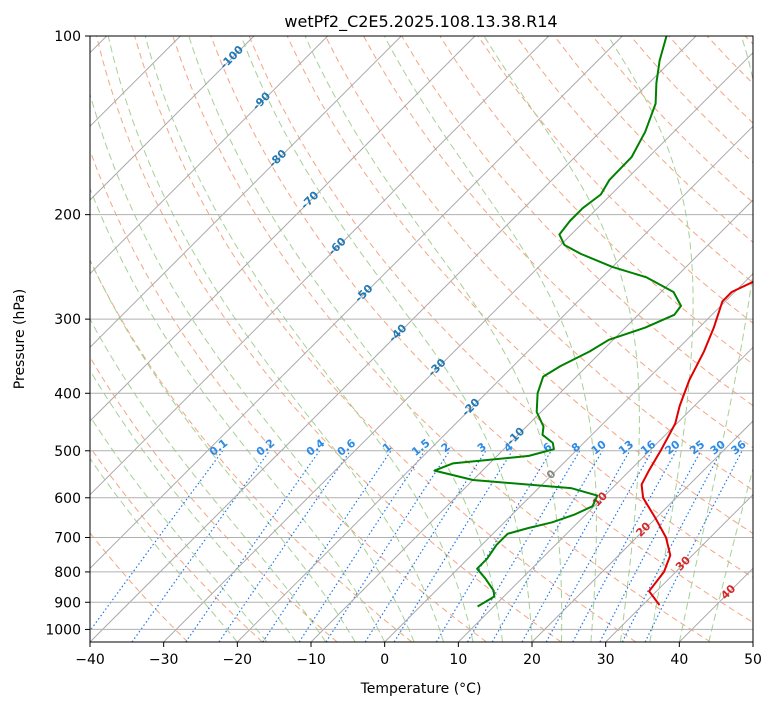 This screenshot has height=708, width=775. What do you see at coordinates (696, 443) in the screenshot?
I see `temperature-profile-line` at bounding box center [696, 443].